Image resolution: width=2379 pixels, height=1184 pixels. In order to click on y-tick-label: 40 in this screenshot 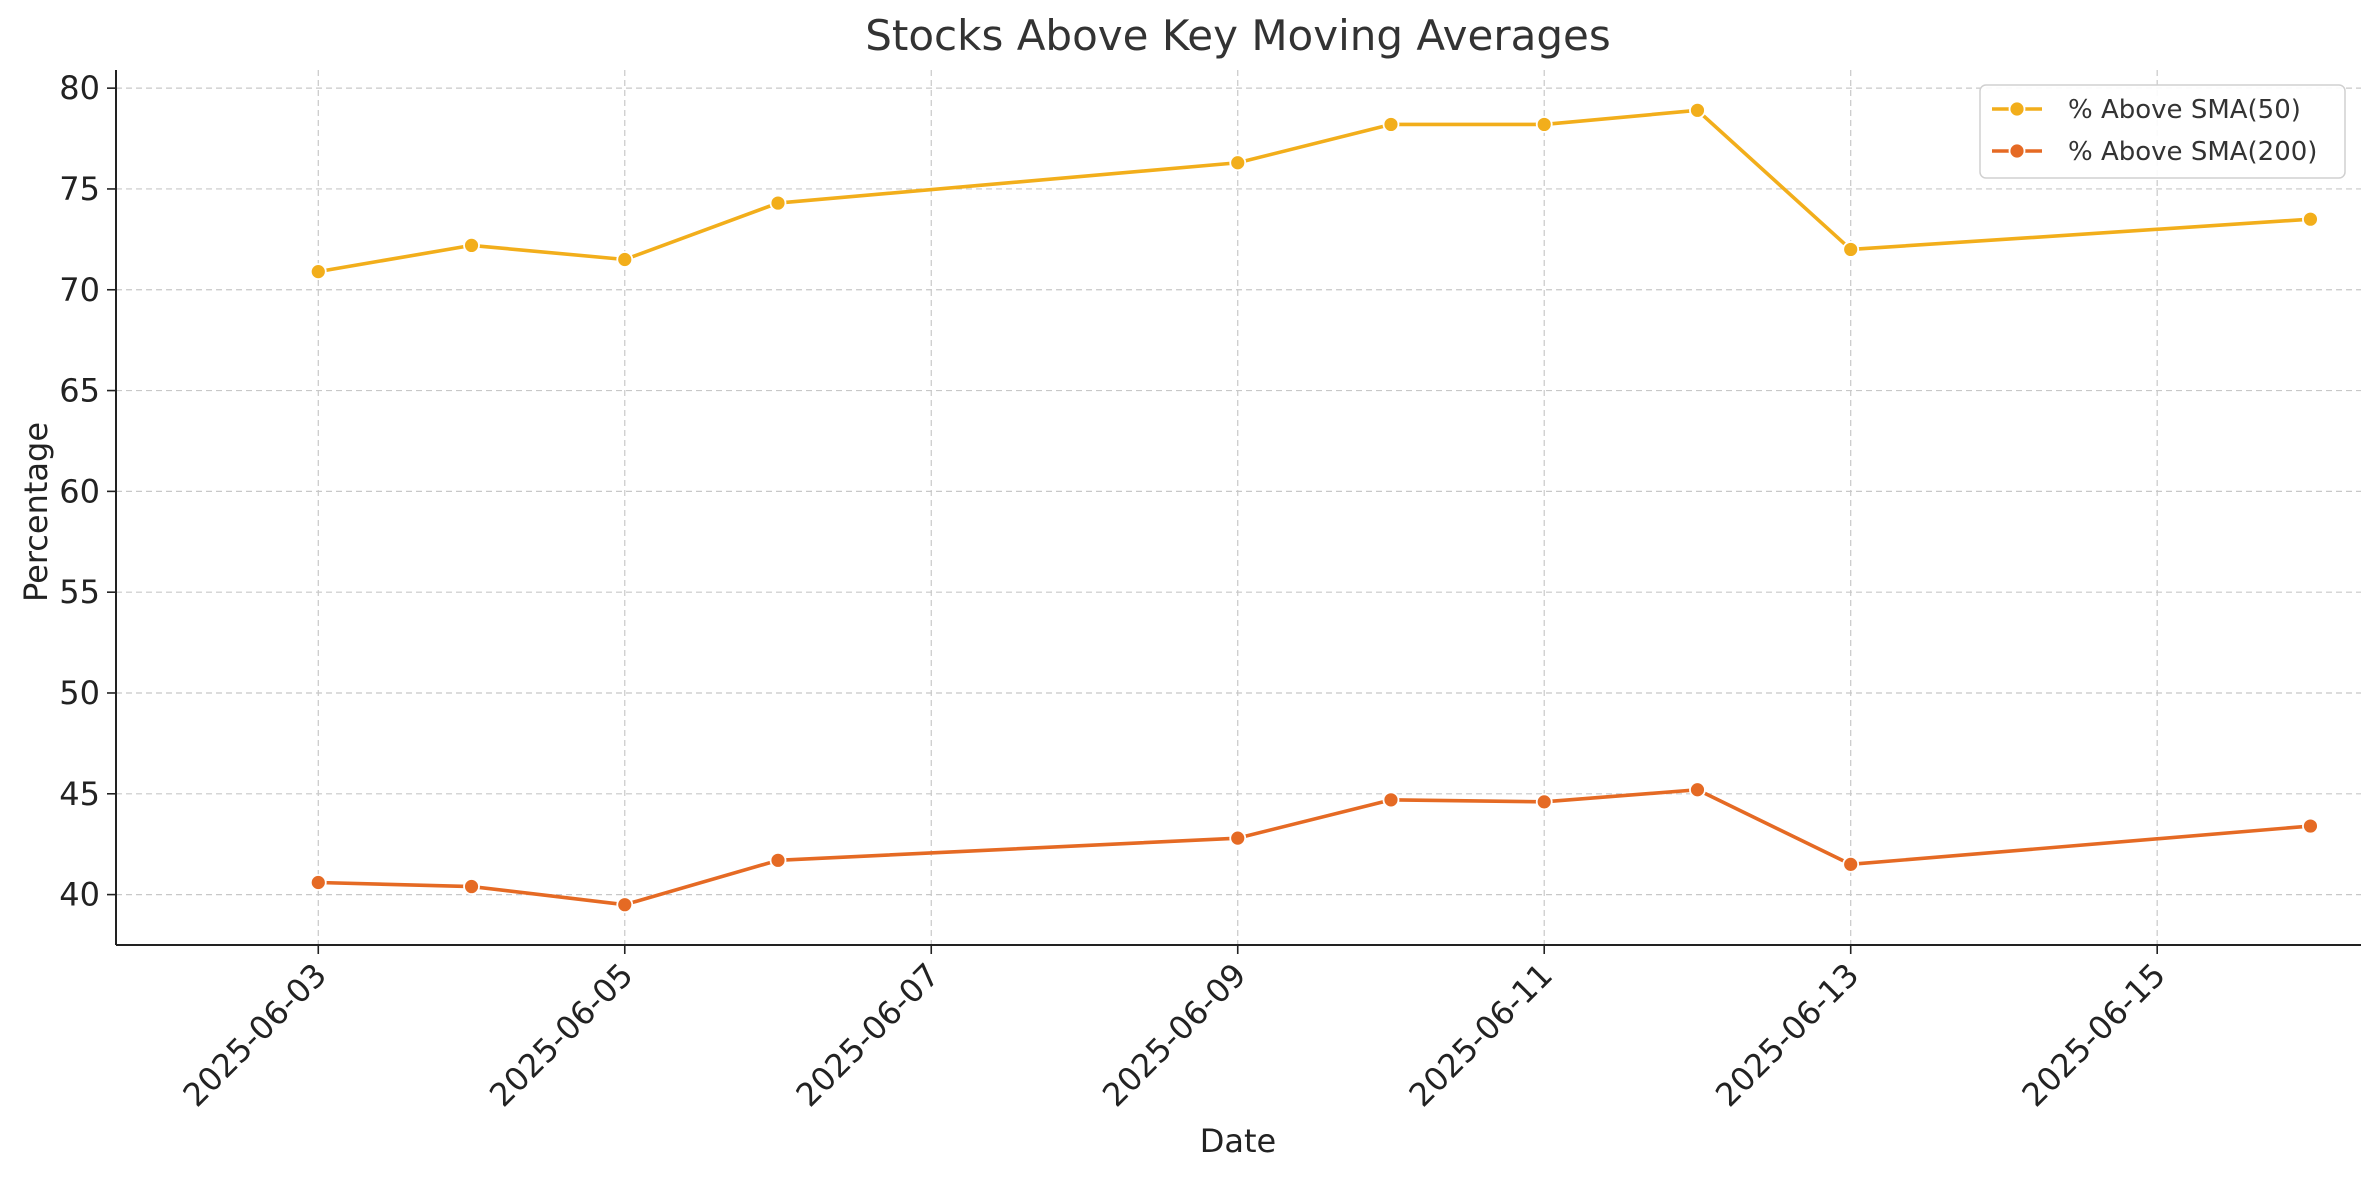, I will do `click(79, 895)`.